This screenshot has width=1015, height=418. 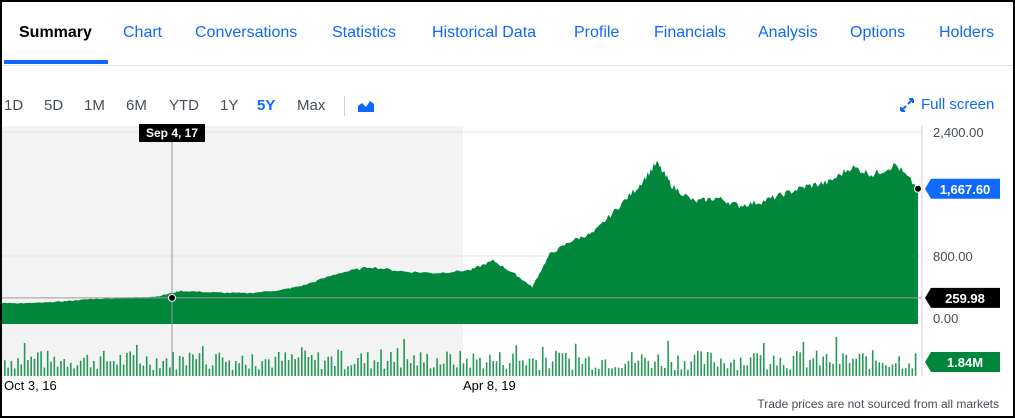 What do you see at coordinates (54, 105) in the screenshot?
I see `range-5d: 5D` at bounding box center [54, 105].